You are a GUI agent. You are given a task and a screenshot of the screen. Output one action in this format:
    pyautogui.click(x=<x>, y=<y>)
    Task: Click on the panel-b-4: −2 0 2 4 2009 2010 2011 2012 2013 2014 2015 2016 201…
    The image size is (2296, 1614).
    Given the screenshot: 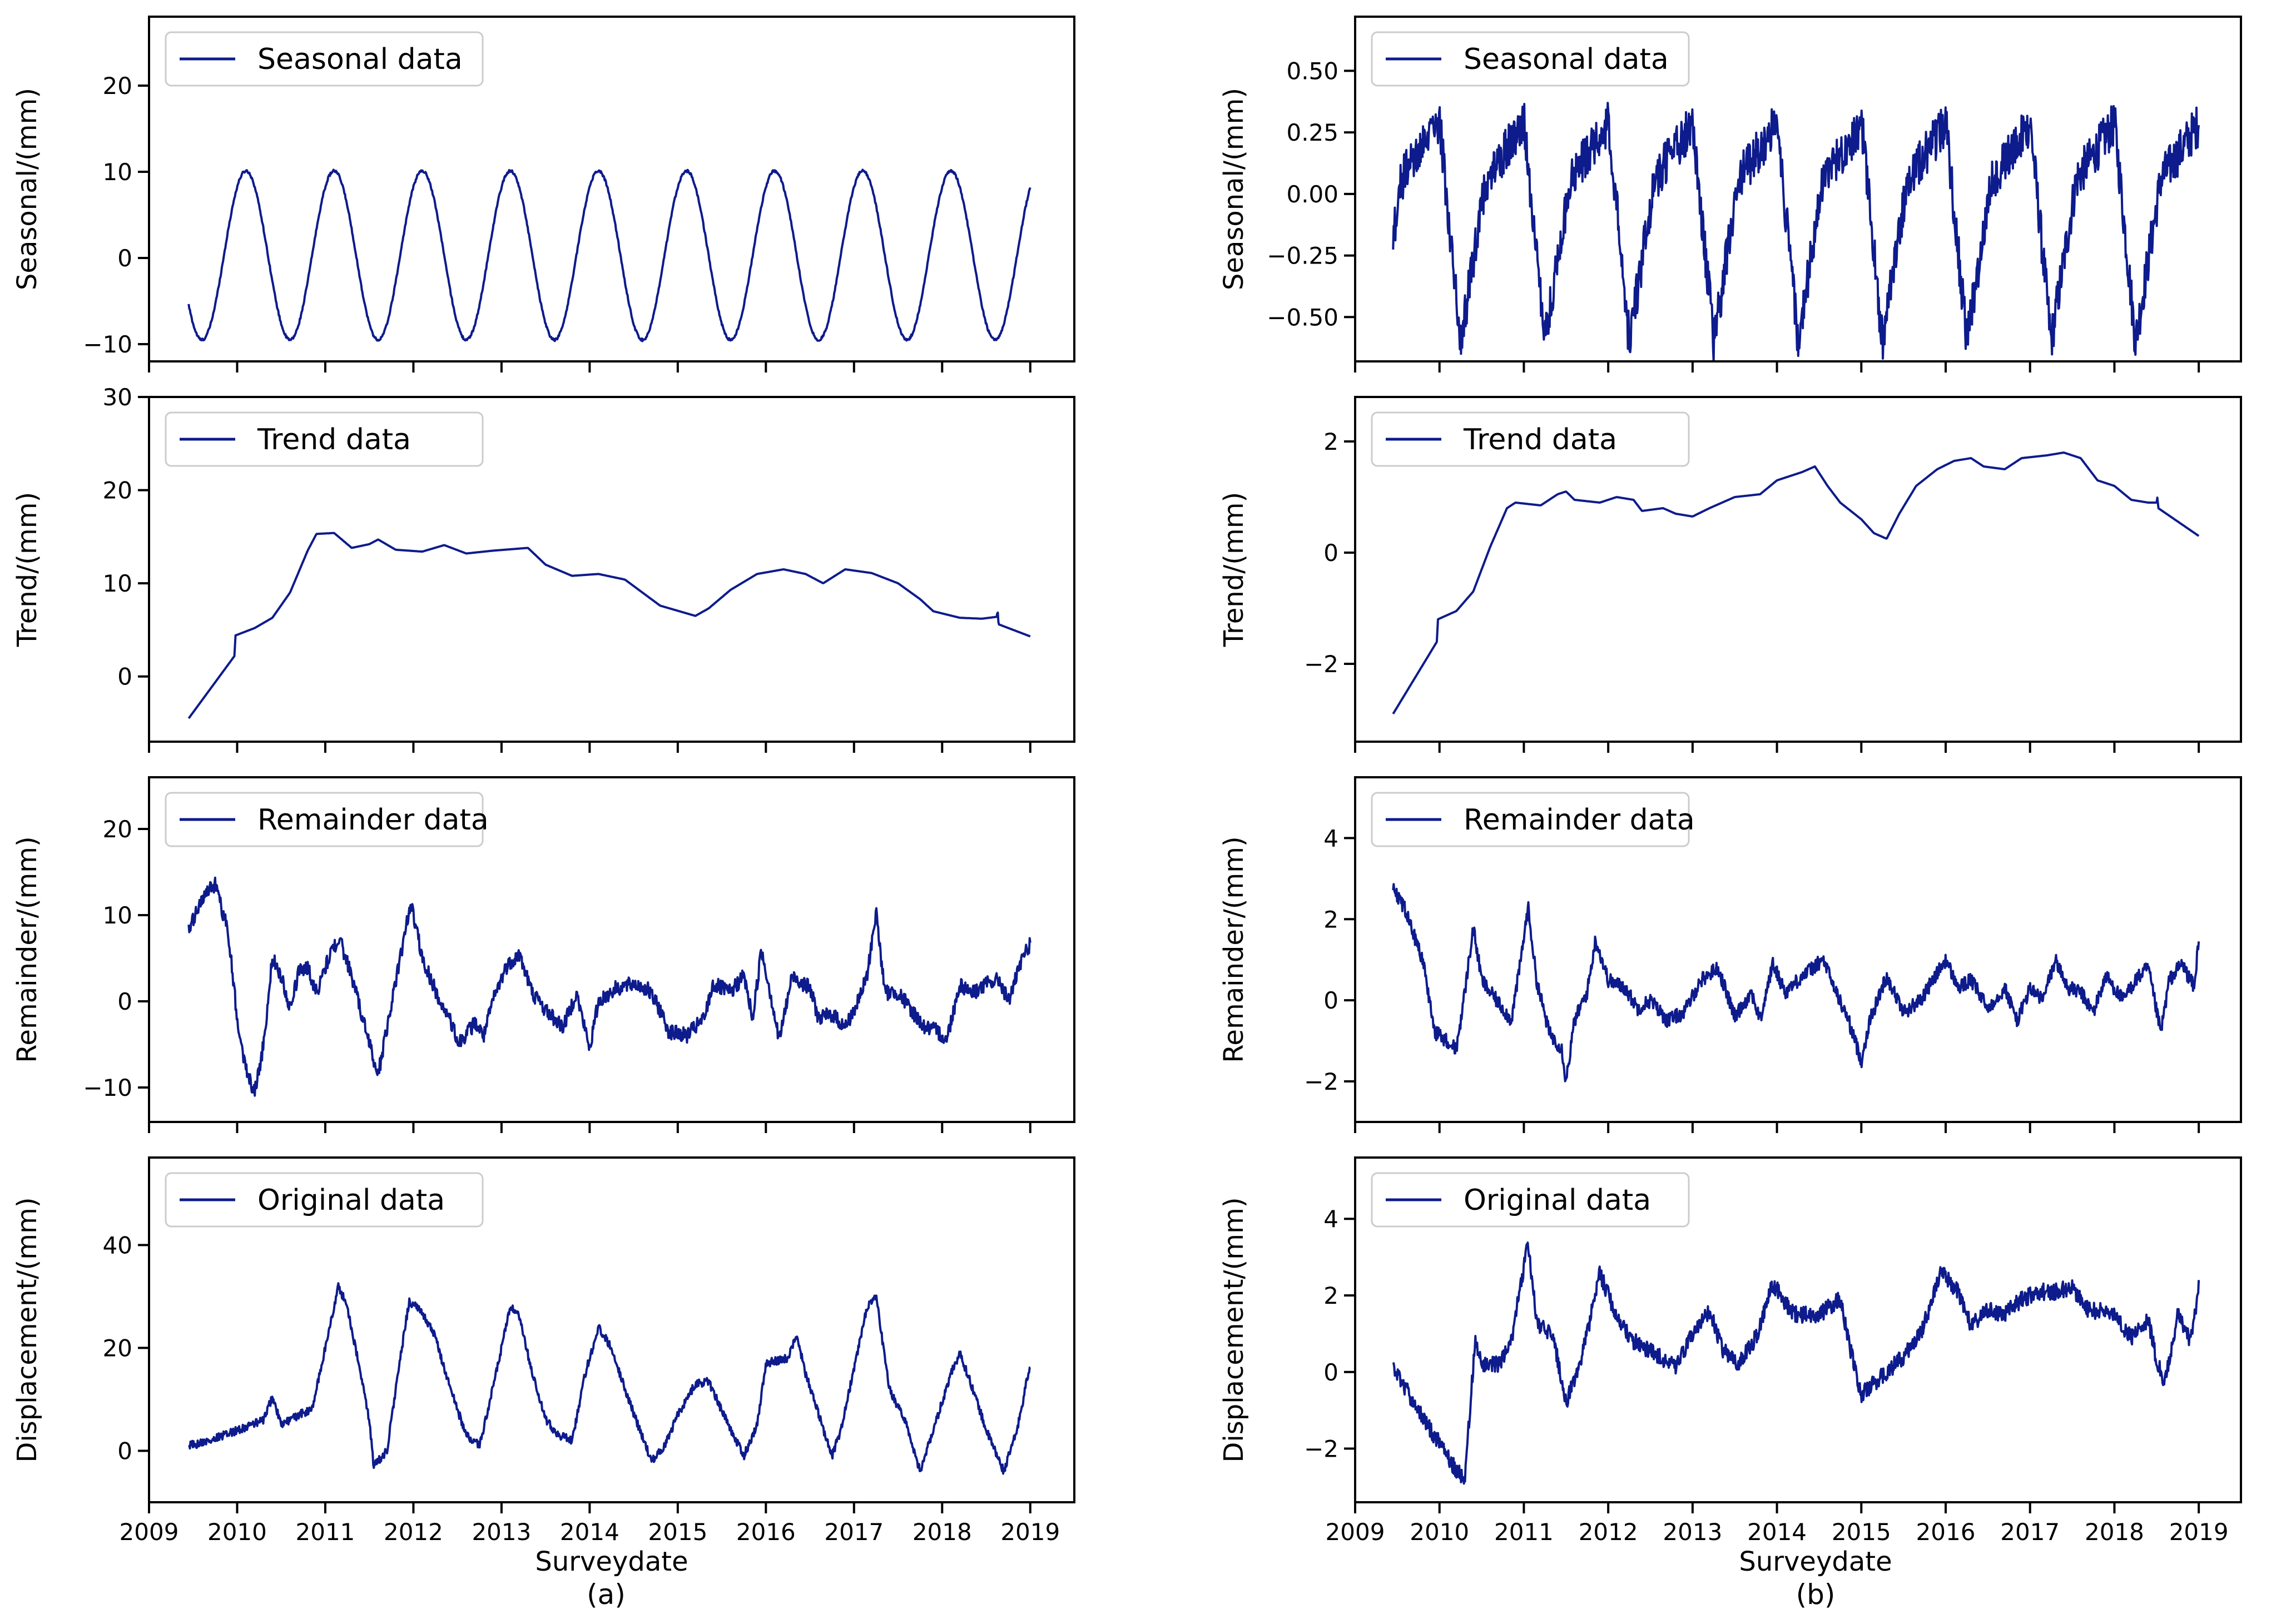 What is the action you would take?
    pyautogui.click(x=1730, y=1351)
    